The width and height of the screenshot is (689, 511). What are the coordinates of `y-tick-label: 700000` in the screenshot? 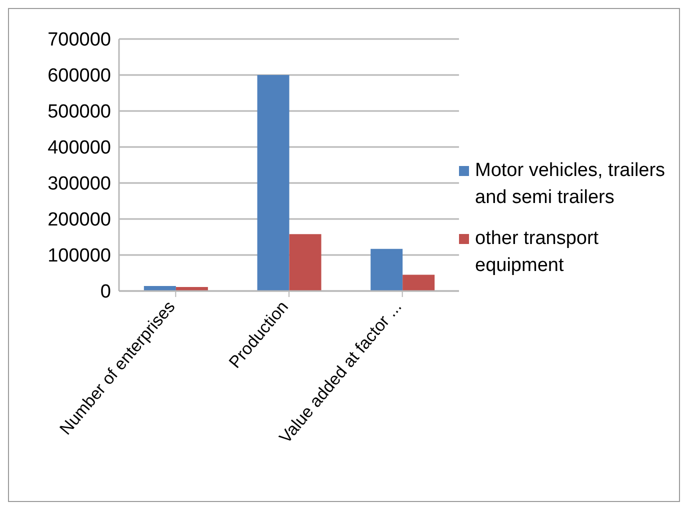 It's located at (79, 40).